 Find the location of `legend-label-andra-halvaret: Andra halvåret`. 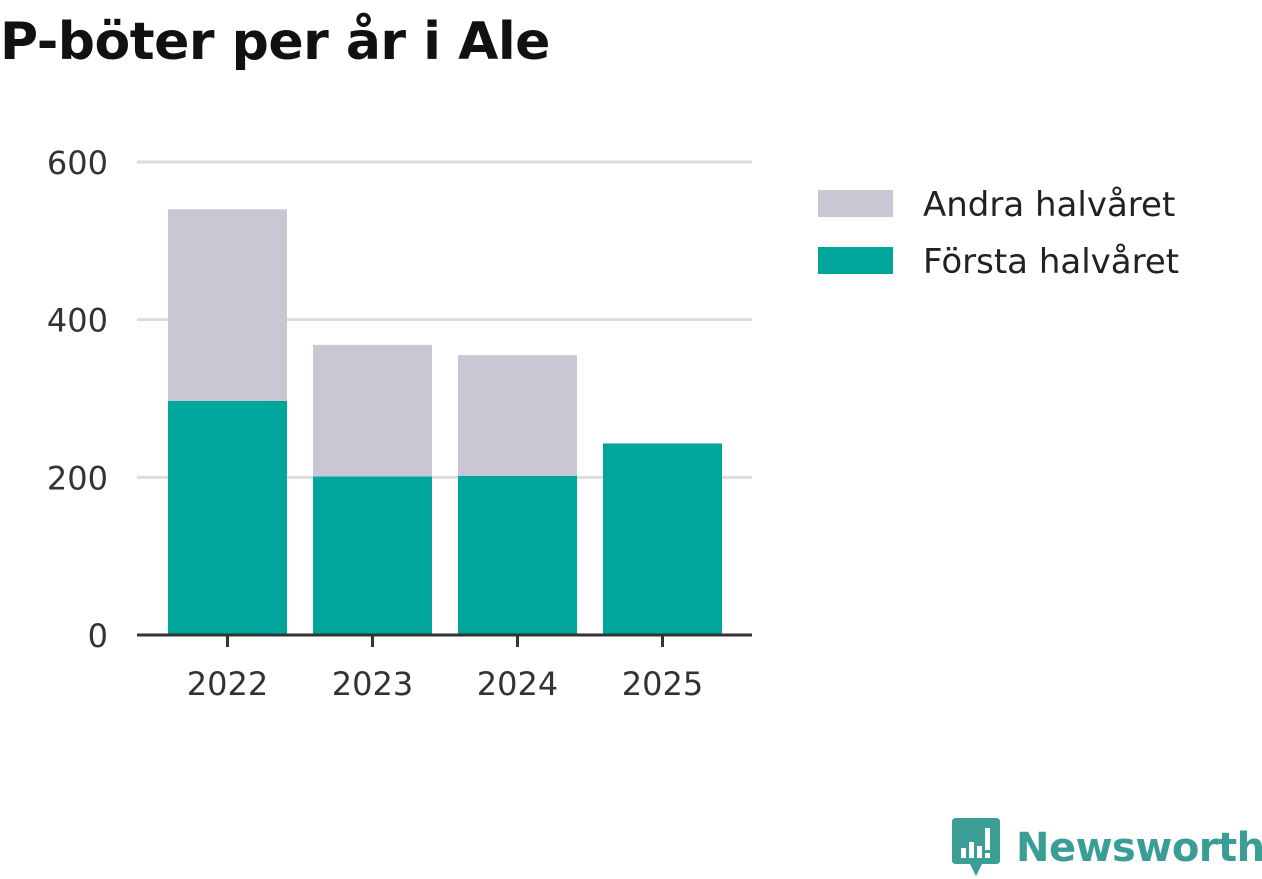

legend-label-andra-halvaret: Andra halvåret is located at coordinates (1049, 205).